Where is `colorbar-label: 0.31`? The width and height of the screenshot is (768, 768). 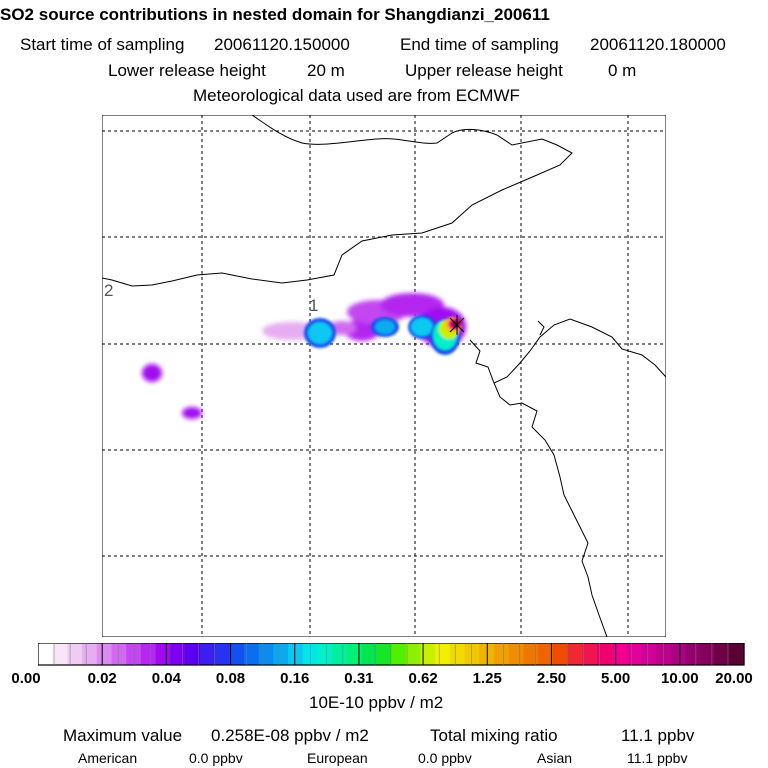
colorbar-label: 0.31 is located at coordinates (359, 678).